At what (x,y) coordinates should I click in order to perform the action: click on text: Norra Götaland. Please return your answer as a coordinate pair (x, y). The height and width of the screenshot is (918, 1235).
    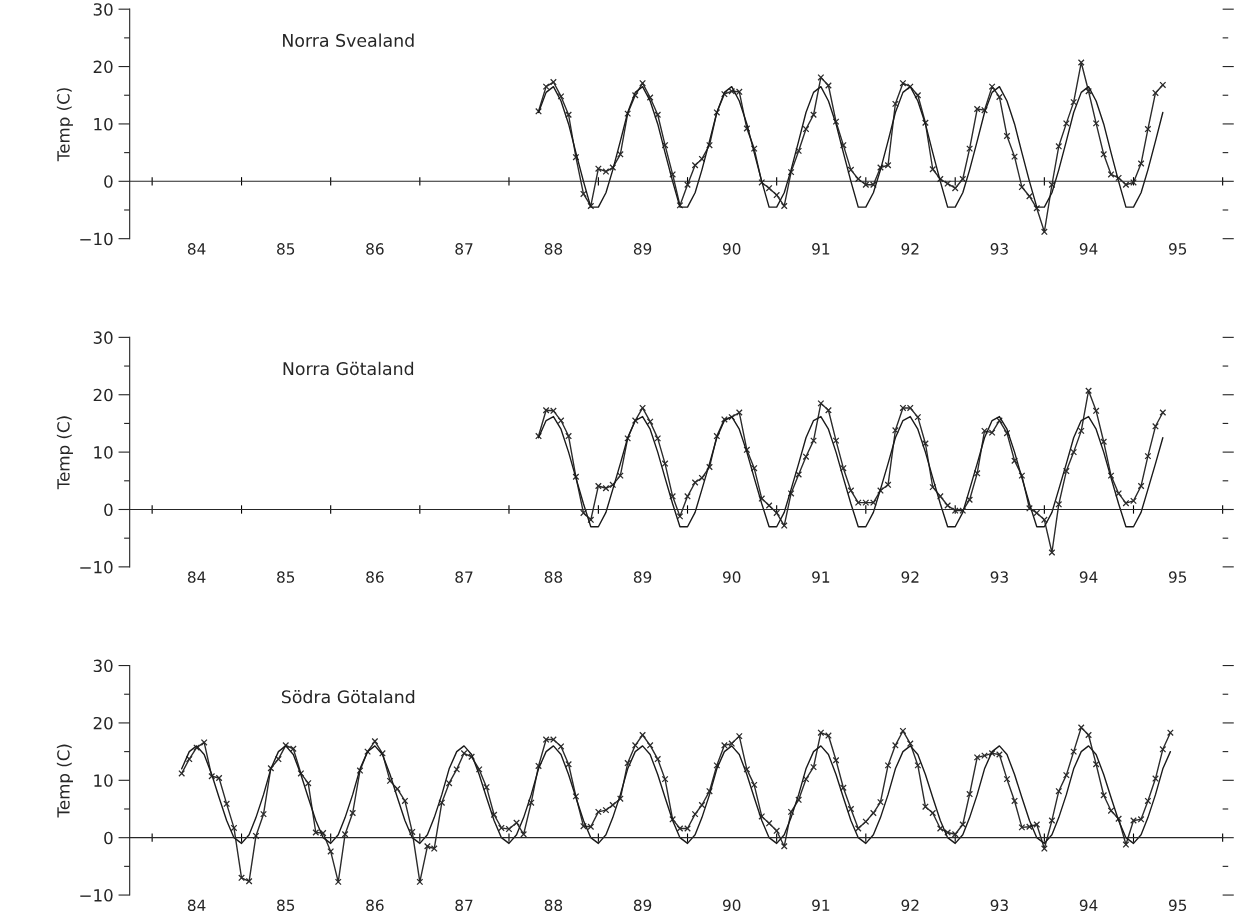
    Looking at the image, I should click on (348, 368).